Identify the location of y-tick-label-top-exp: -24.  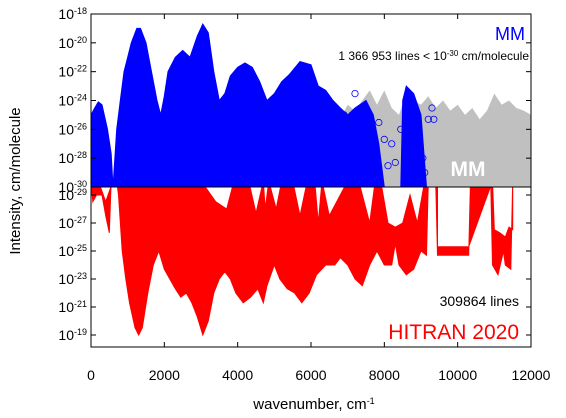
(80, 98).